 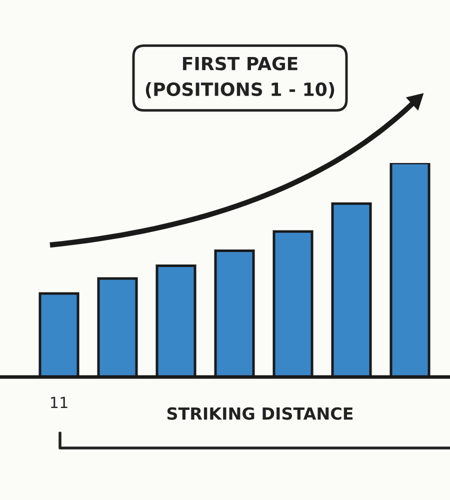 I want to click on text: STRIKING DISTANCE, so click(x=260, y=413).